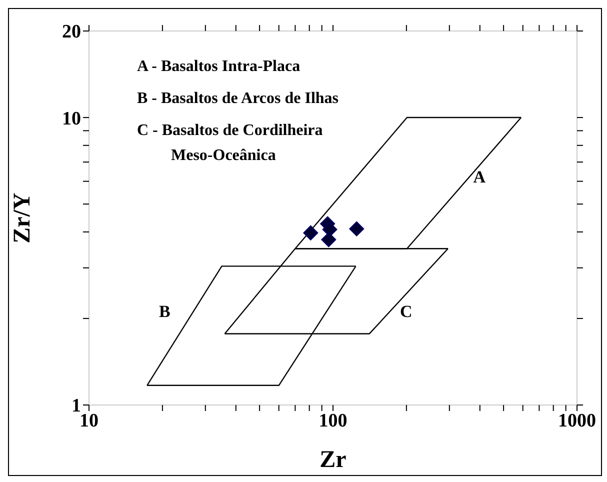 The width and height of the screenshot is (607, 482). What do you see at coordinates (406, 311) in the screenshot?
I see `annotation: C` at bounding box center [406, 311].